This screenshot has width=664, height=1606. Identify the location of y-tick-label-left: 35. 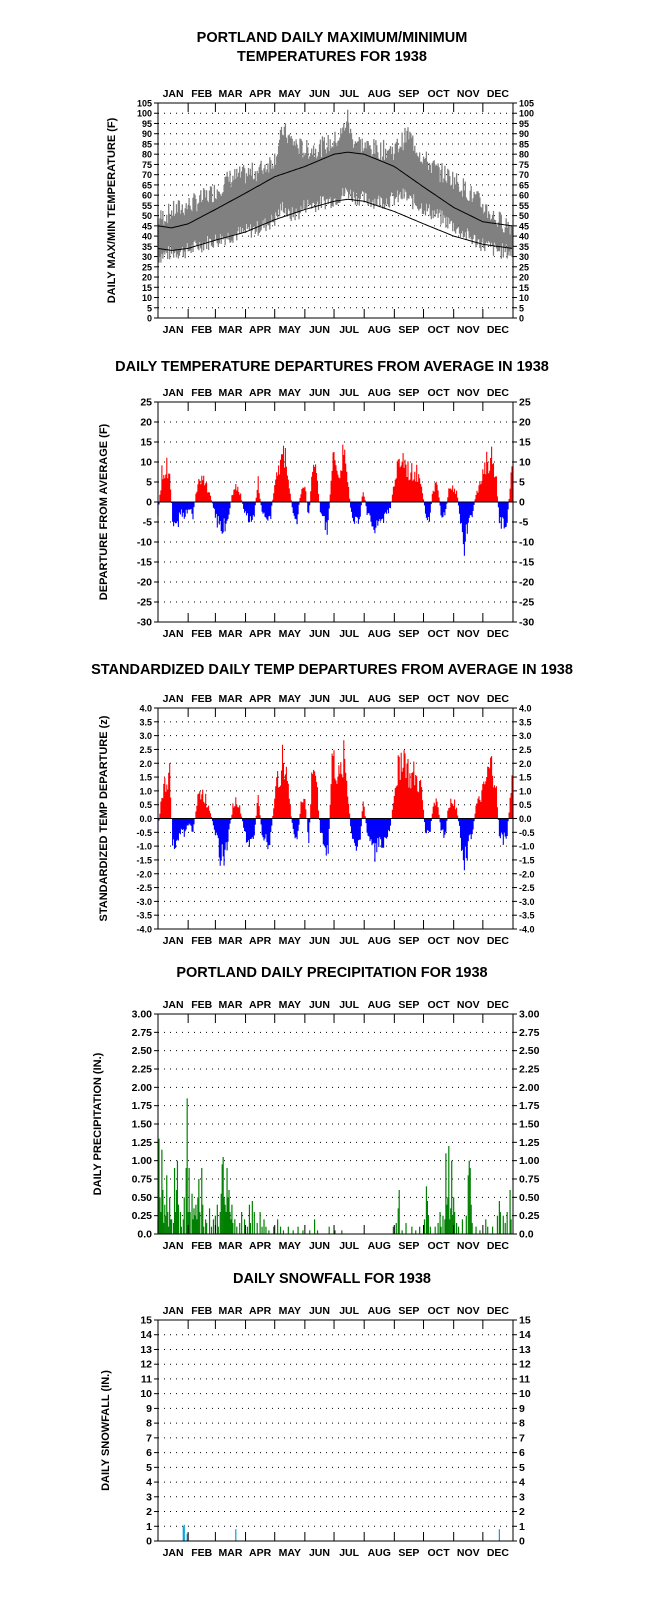
(147, 247).